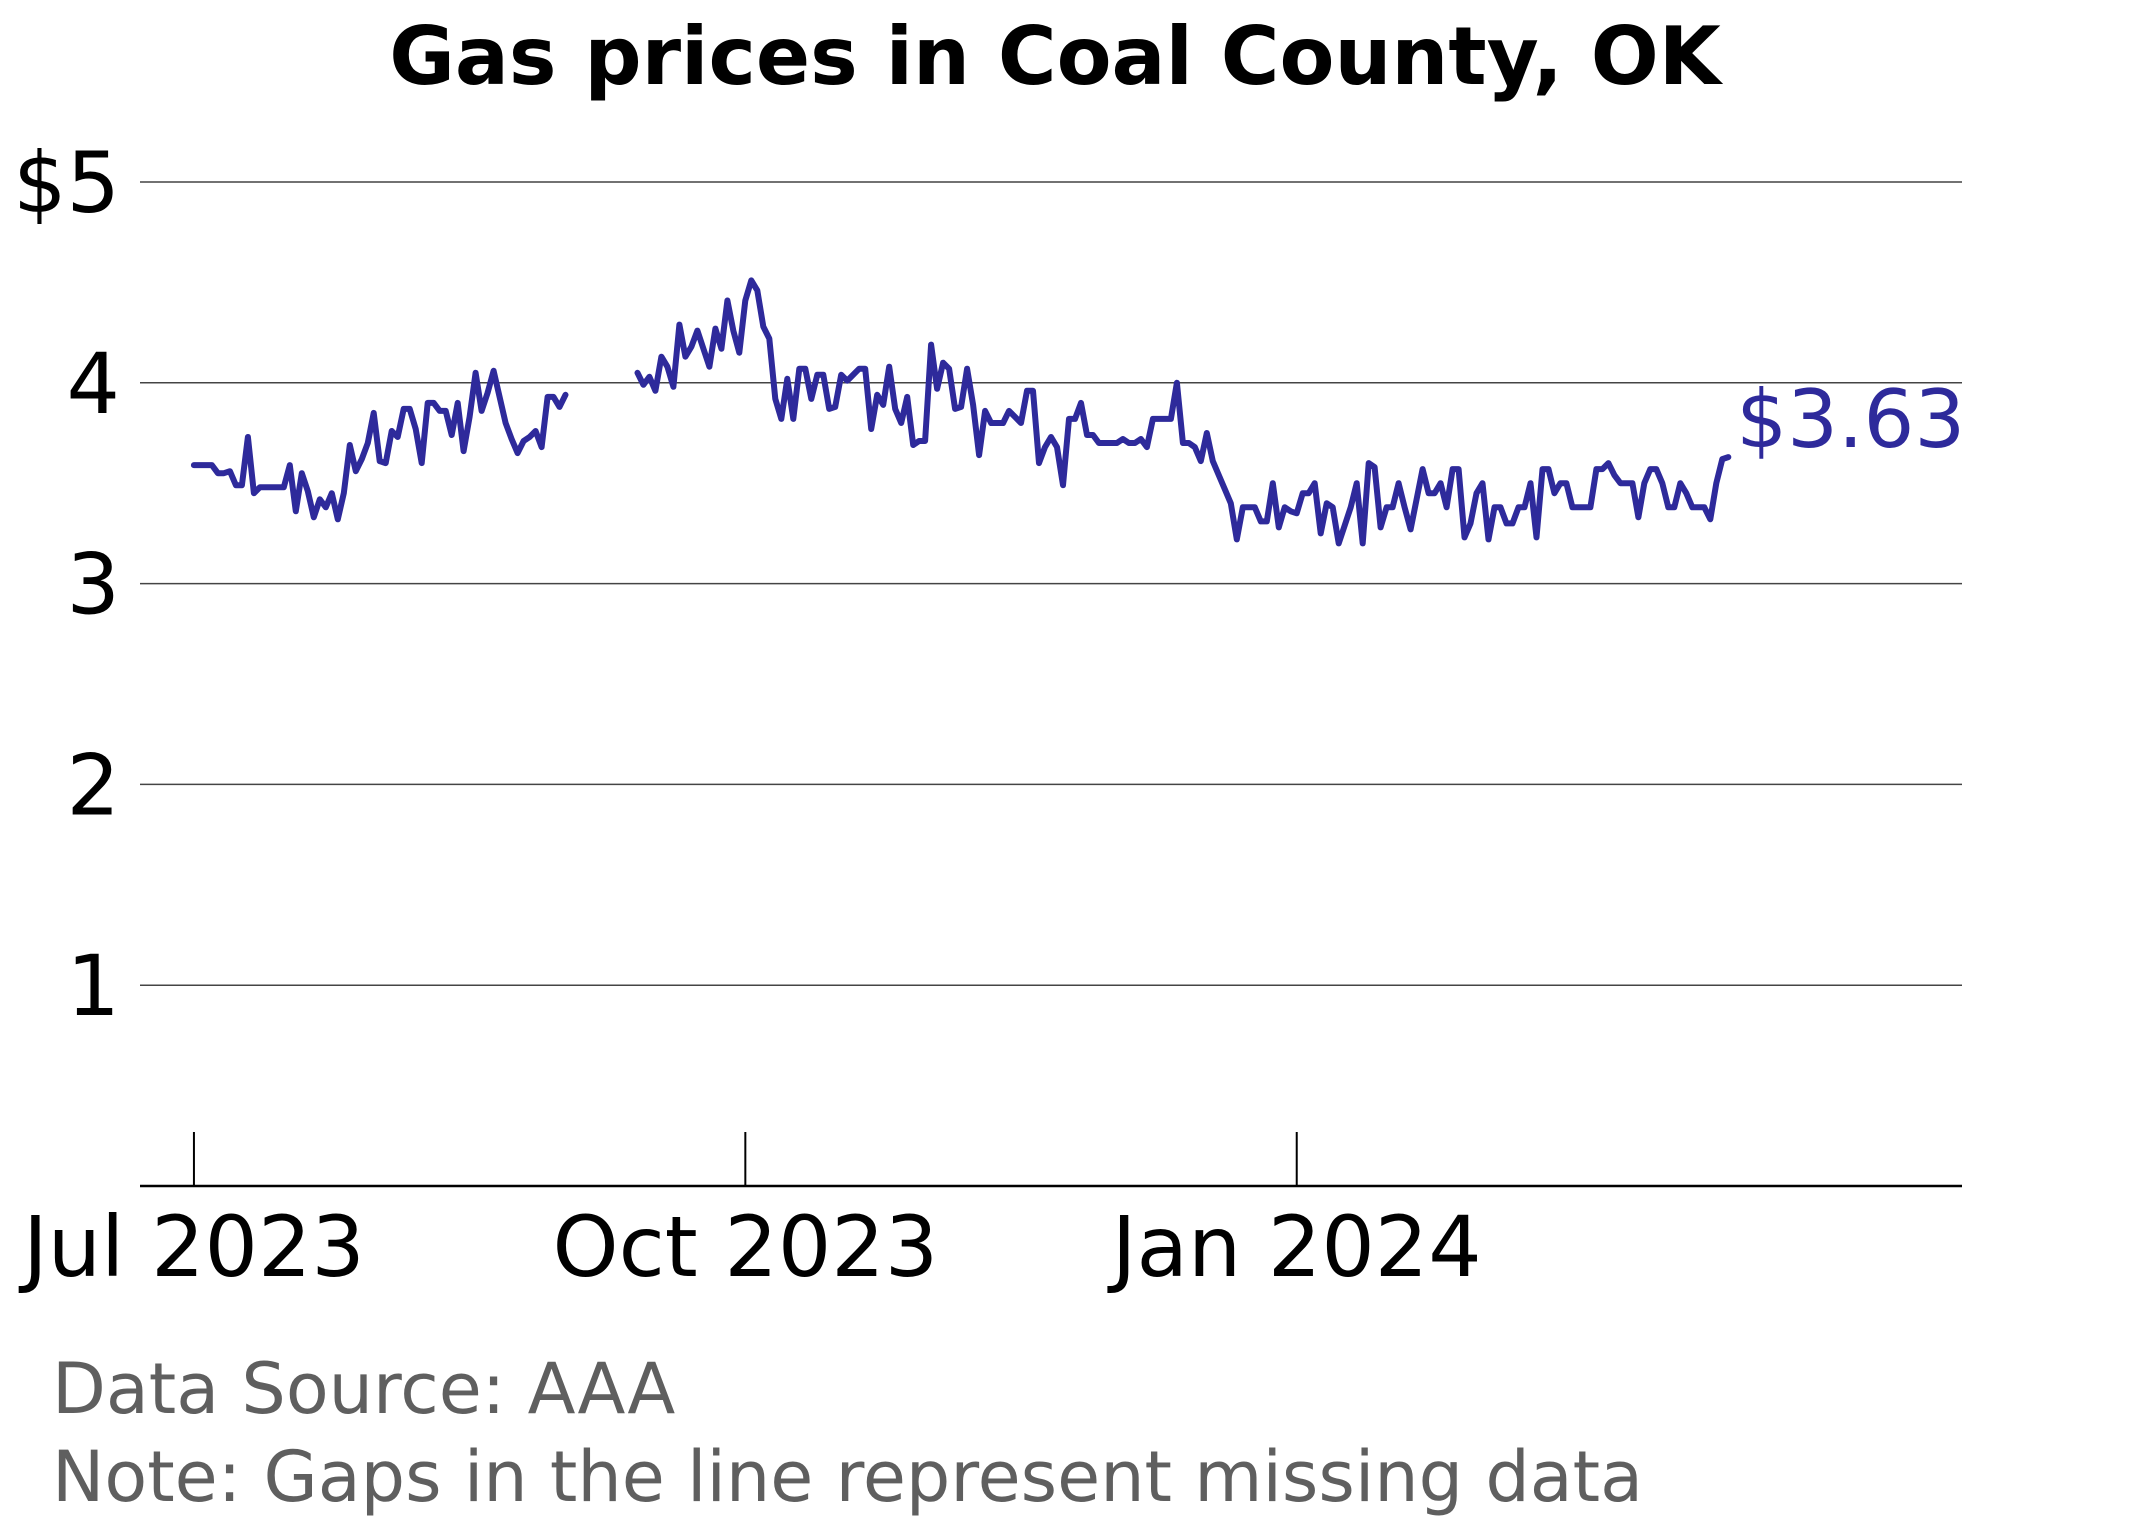 This screenshot has height=1524, width=2132. Describe the element at coordinates (364, 1389) in the screenshot. I see `data-source-note: Data Source: AAA` at that location.